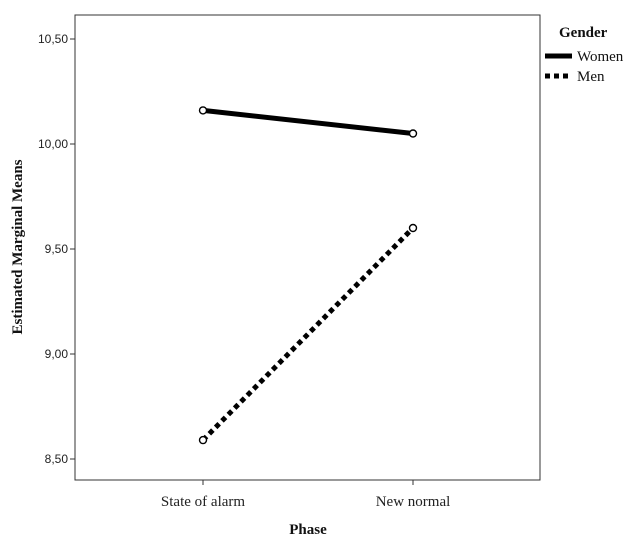 This screenshot has height=537, width=631. I want to click on x-tick-label: State of alarm, so click(203, 502).